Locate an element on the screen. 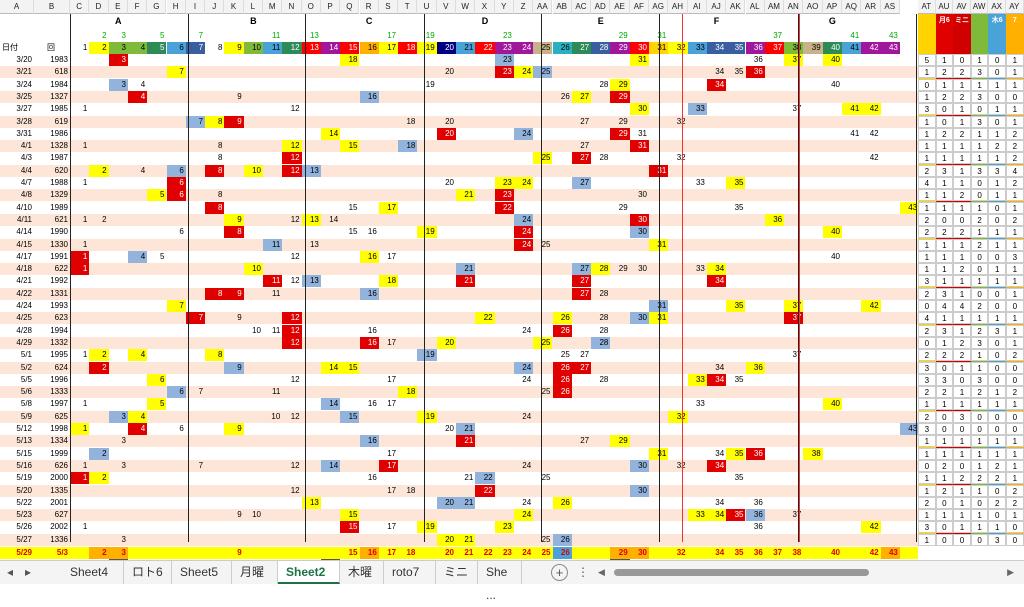 The width and height of the screenshot is (1024, 607). header-number-cell: 17 is located at coordinates (388, 48).